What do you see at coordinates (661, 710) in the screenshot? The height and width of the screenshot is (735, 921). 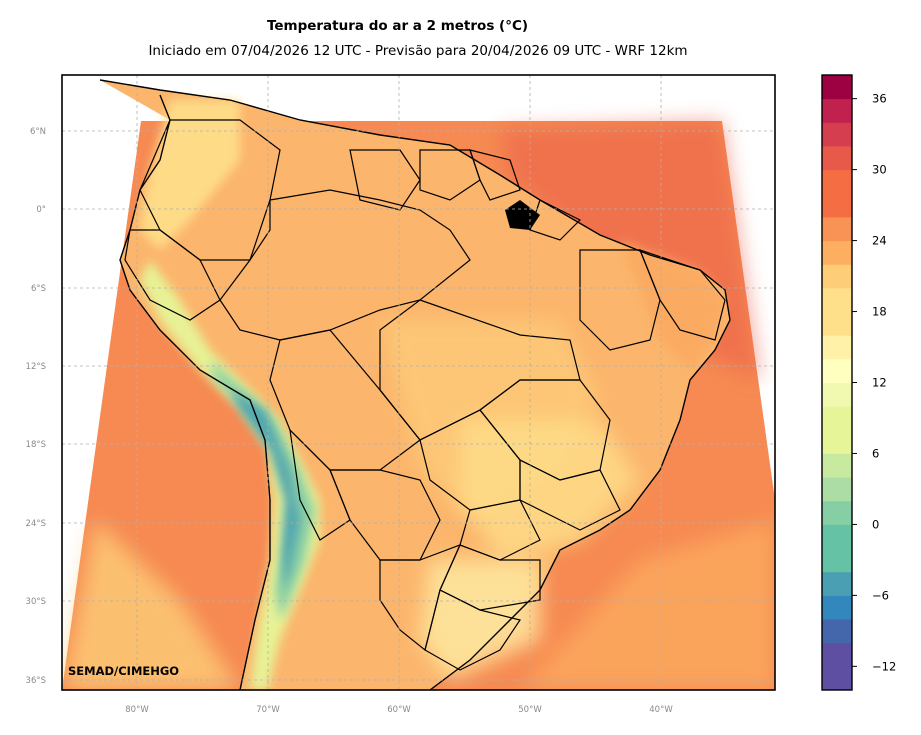 I see `lon-label: 40°W` at bounding box center [661, 710].